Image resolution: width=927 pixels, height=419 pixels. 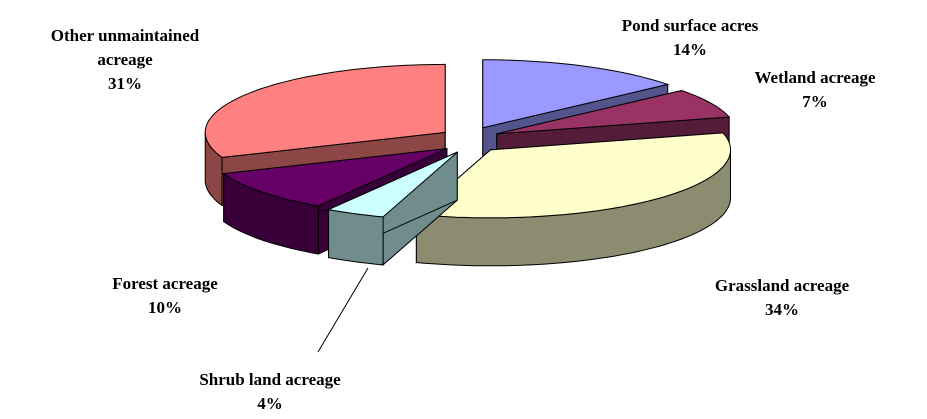 I want to click on category-label: Shrub land acreage, so click(x=270, y=379).